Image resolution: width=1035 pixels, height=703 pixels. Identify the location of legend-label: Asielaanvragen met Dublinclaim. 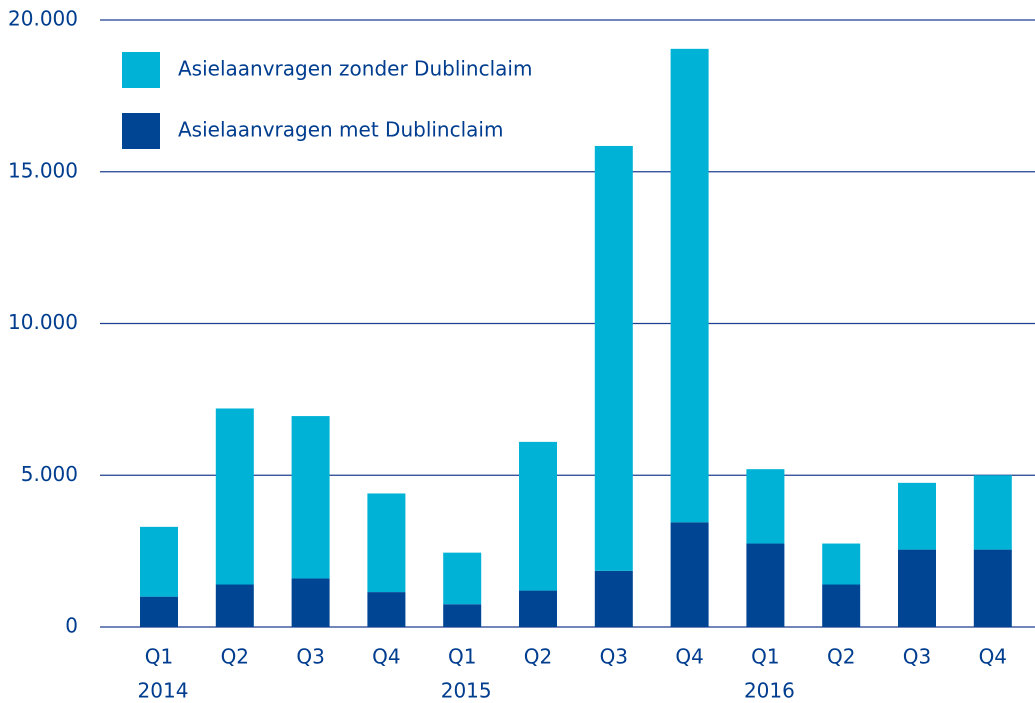
(340, 130).